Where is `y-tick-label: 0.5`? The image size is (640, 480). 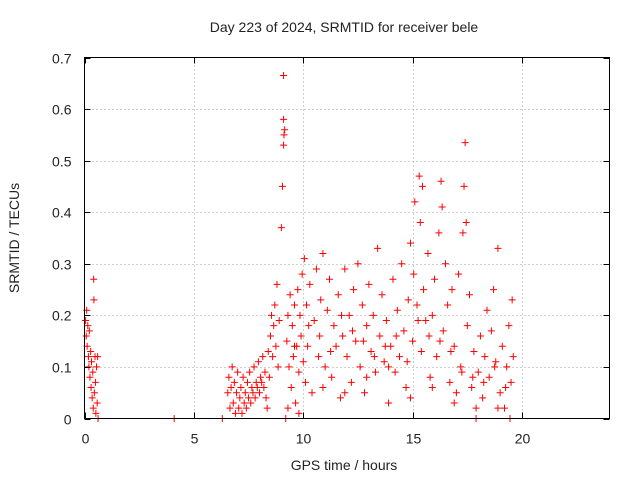 y-tick-label: 0.5 is located at coordinates (62, 162).